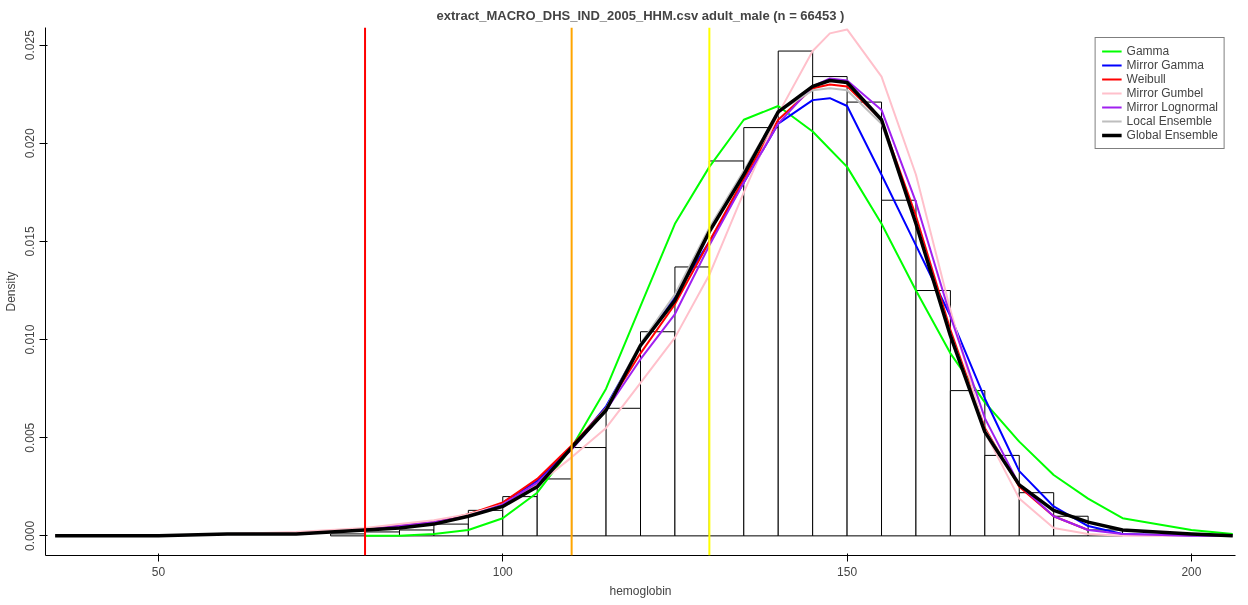  What do you see at coordinates (1146, 79) in the screenshot?
I see `legend-label: Weibull` at bounding box center [1146, 79].